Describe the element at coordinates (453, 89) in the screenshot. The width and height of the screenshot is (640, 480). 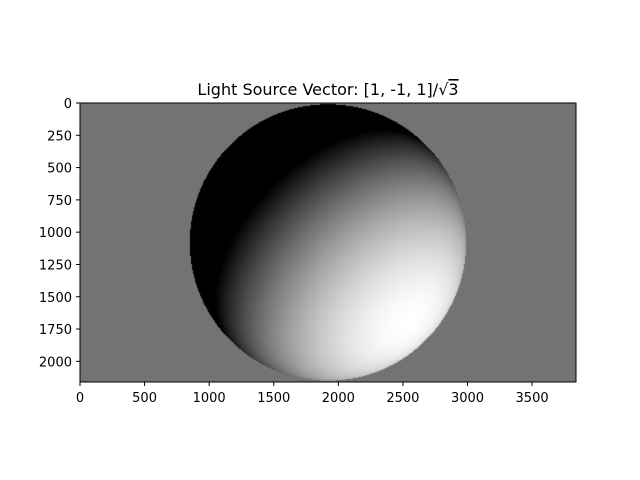
I see `title-root-argument: 3` at that location.